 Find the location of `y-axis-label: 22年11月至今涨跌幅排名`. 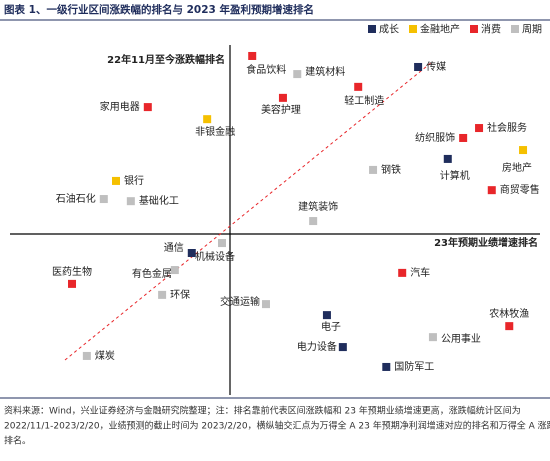

y-axis-label: 22年11月至今涨跌幅排名 is located at coordinates (166, 59).